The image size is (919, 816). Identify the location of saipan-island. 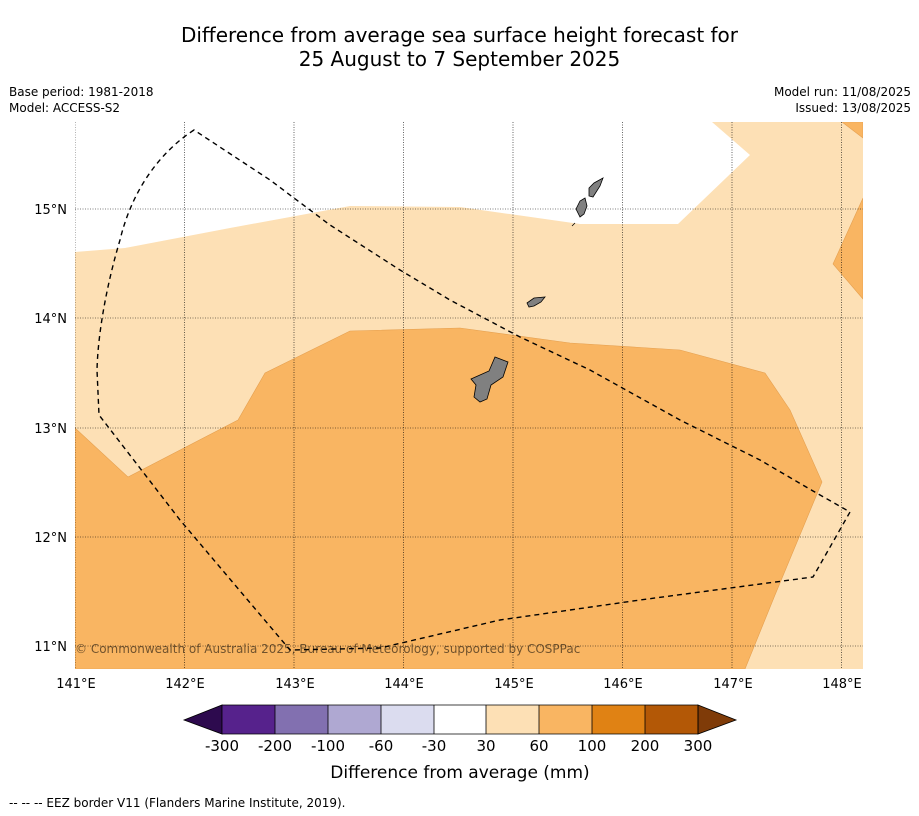
(596, 187).